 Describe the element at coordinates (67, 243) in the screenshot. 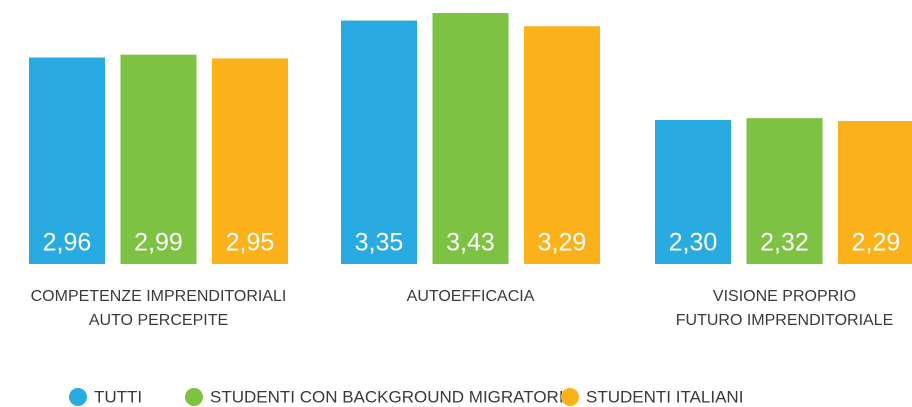

I see `value-label: 2,96` at that location.